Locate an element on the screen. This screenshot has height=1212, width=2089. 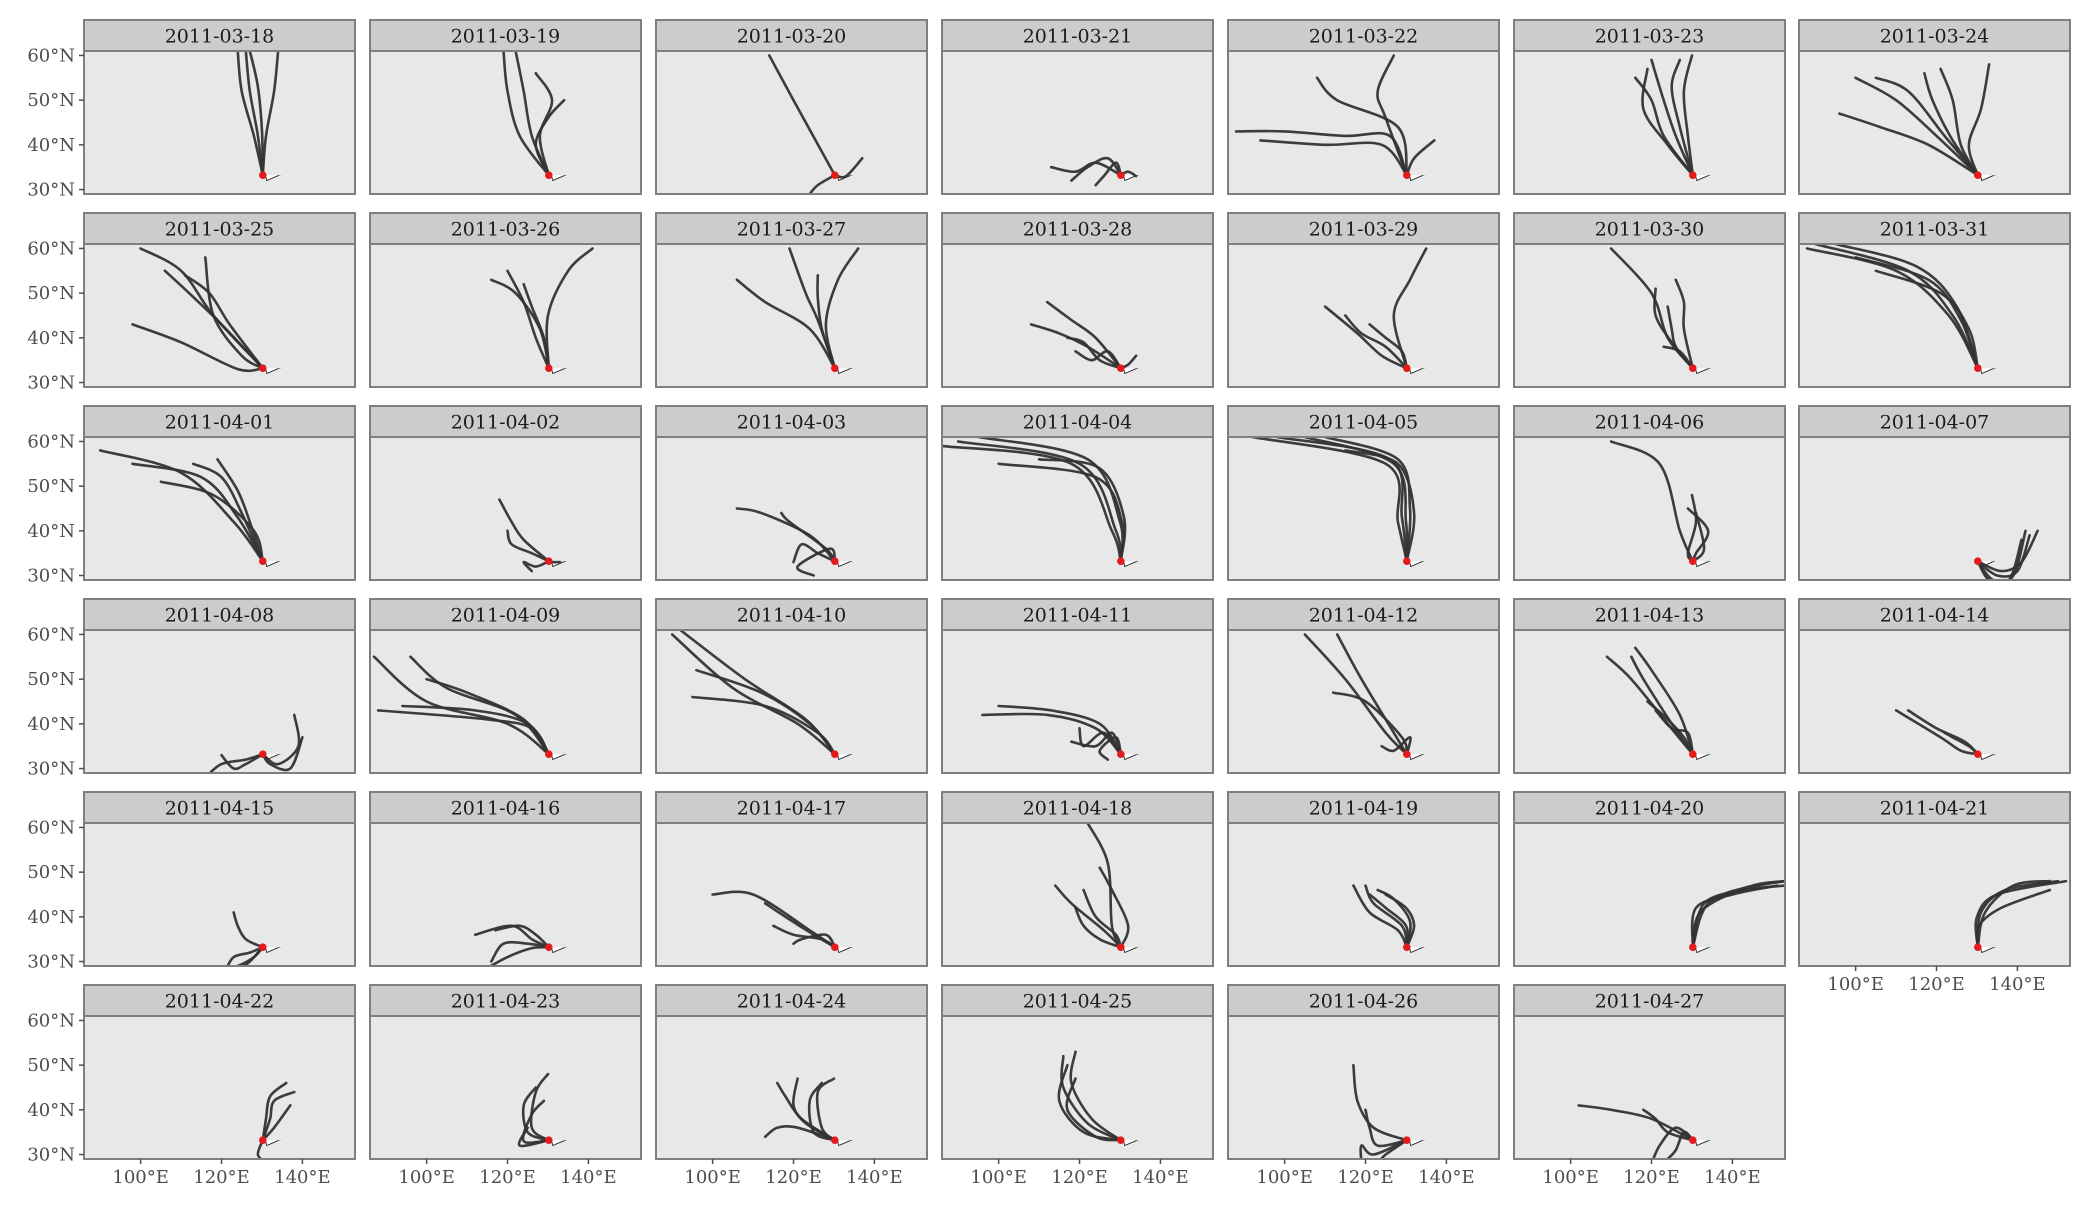
panel-date-label: 2011-04-07 is located at coordinates (1935, 423).